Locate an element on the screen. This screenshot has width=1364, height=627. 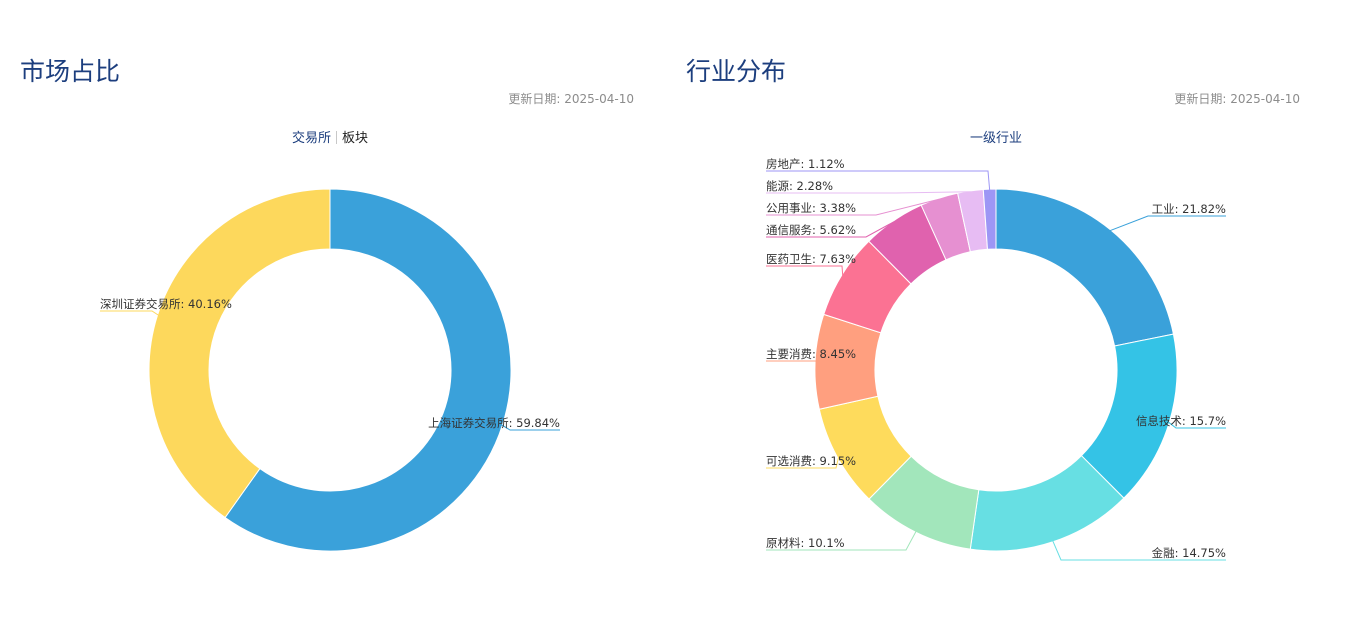
tab-separator is located at coordinates (336, 137).